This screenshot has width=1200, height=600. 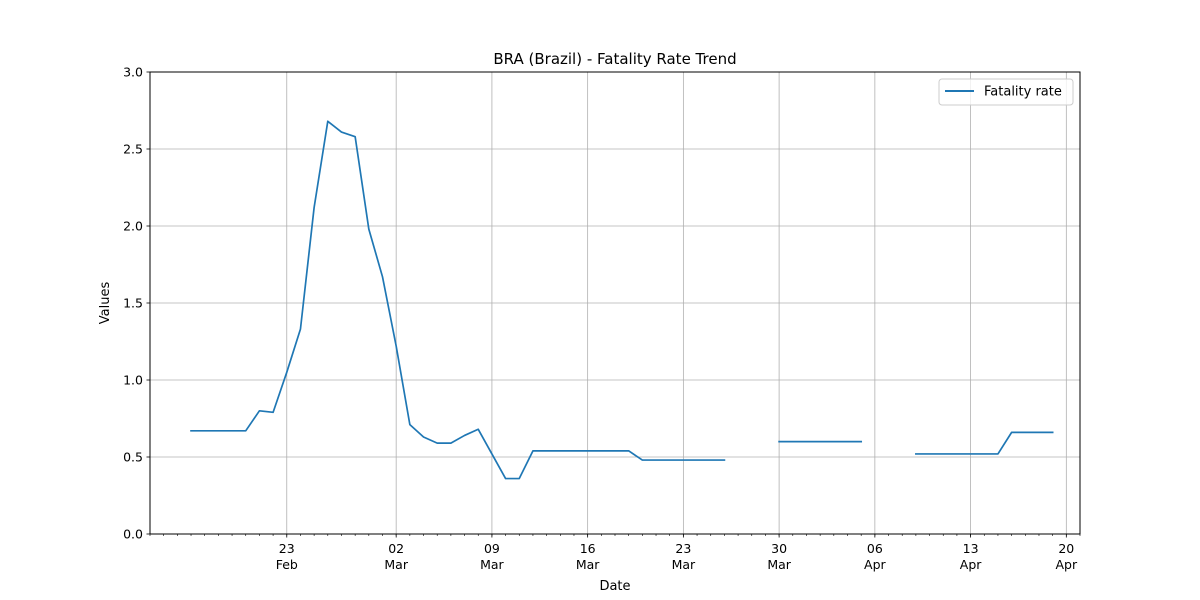 I want to click on y-tick-label: 3.0, so click(x=133, y=72).